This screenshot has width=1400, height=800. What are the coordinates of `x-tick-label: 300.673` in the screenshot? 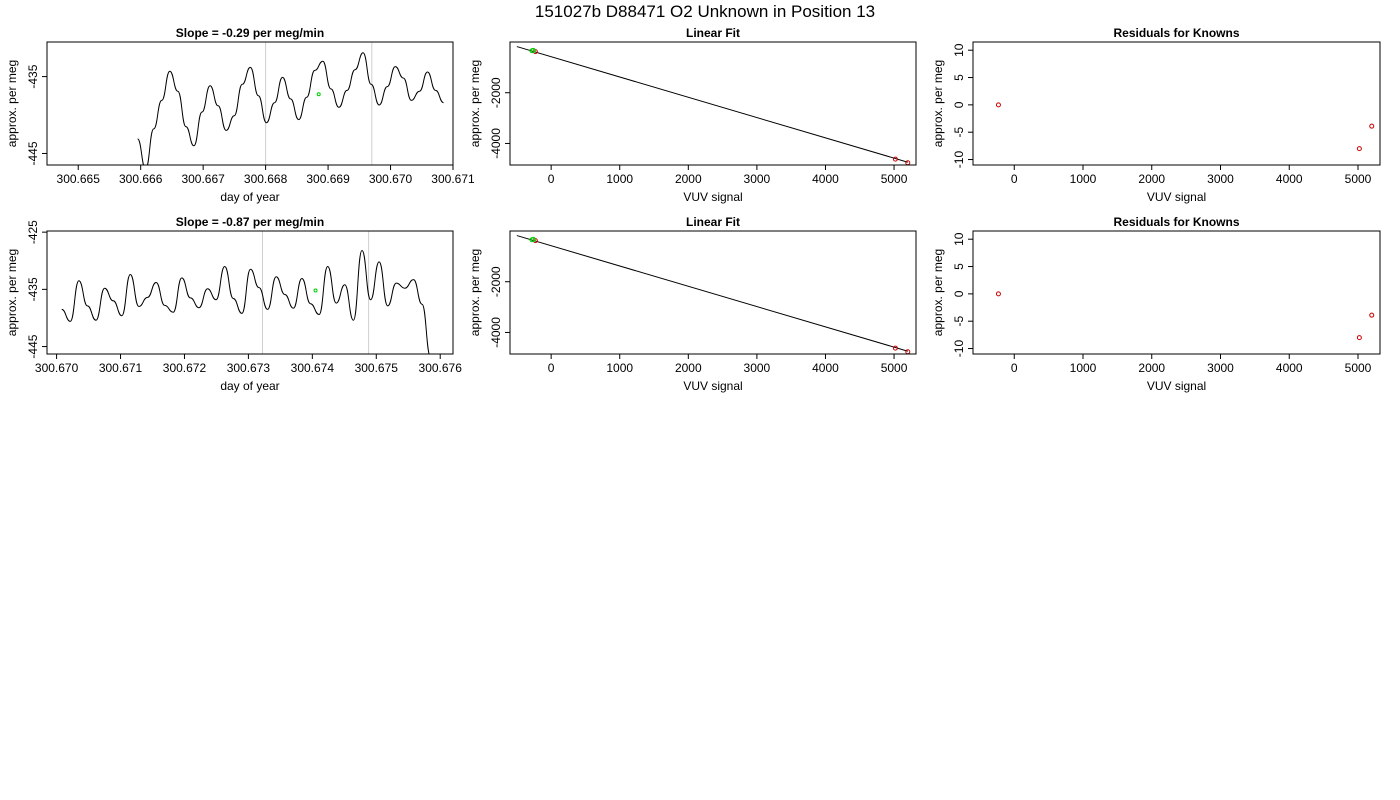 It's located at (249, 368).